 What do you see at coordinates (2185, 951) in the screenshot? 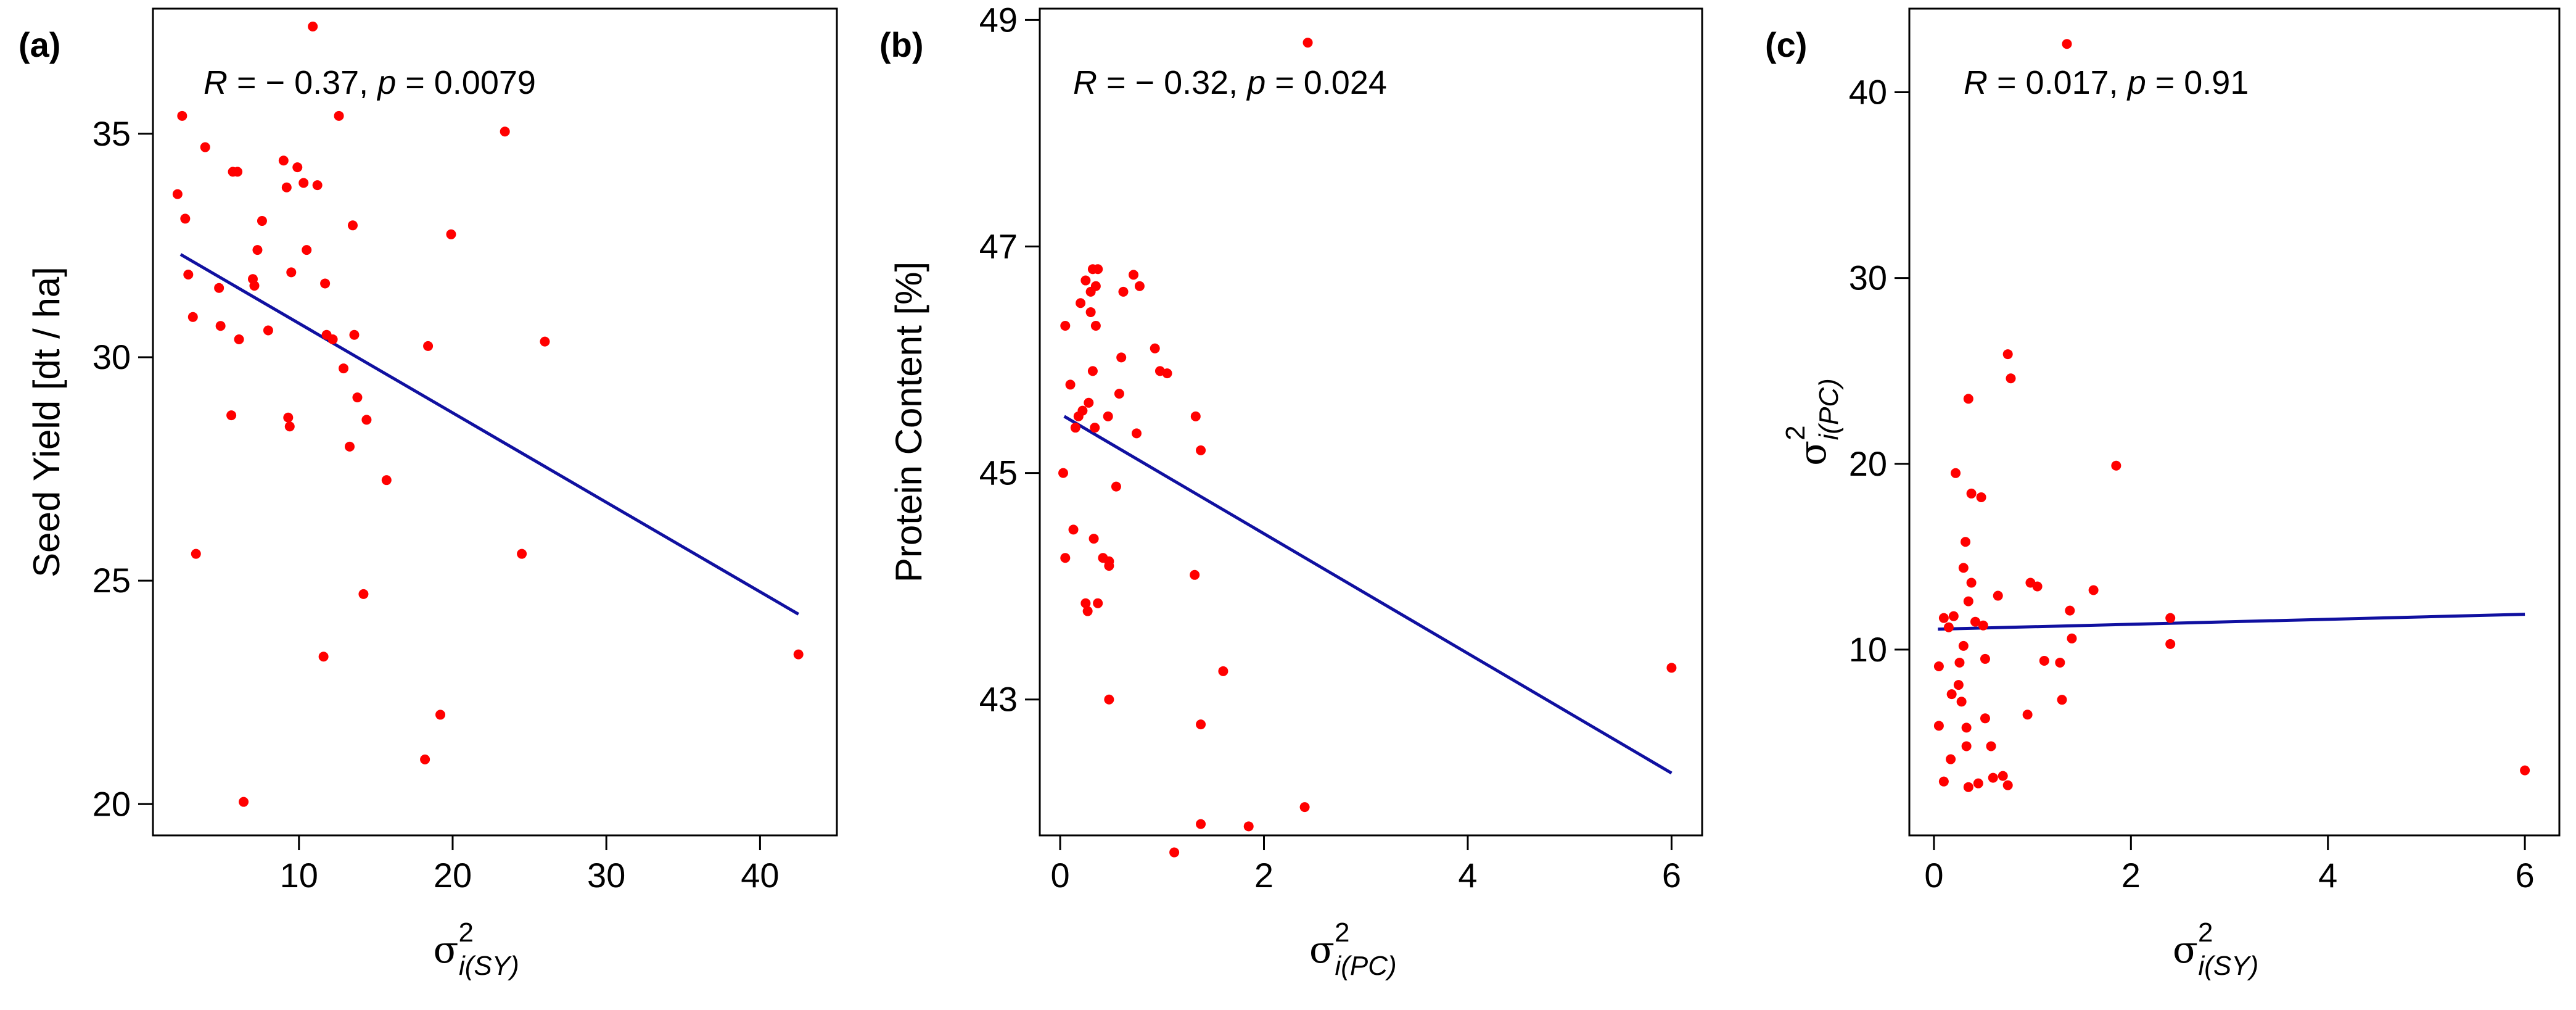
I see `x-axis-symbol: σ` at bounding box center [2185, 951].